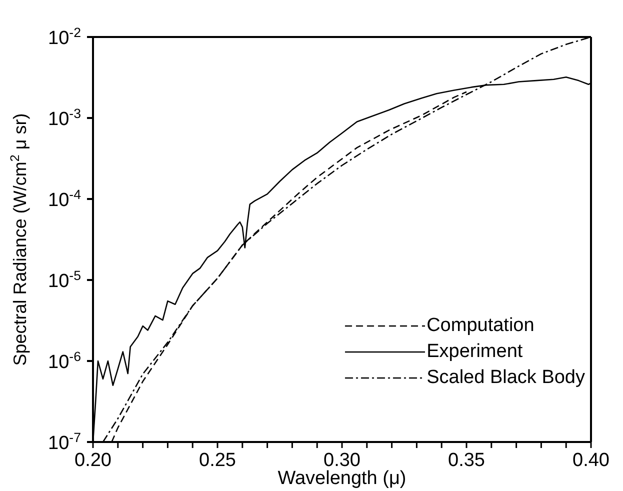  I want to click on legend-label: Experiment, so click(474, 352).